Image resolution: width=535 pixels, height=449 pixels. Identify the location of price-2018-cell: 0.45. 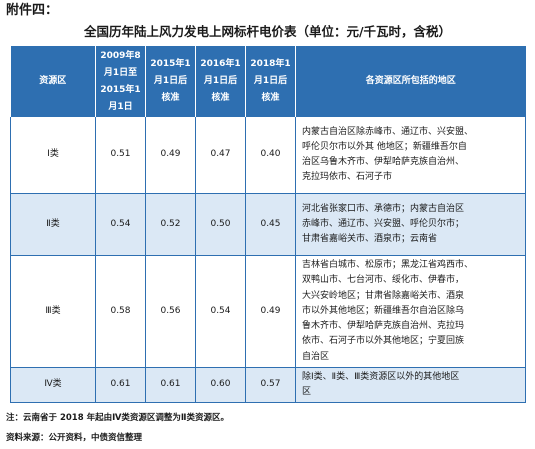
(270, 224).